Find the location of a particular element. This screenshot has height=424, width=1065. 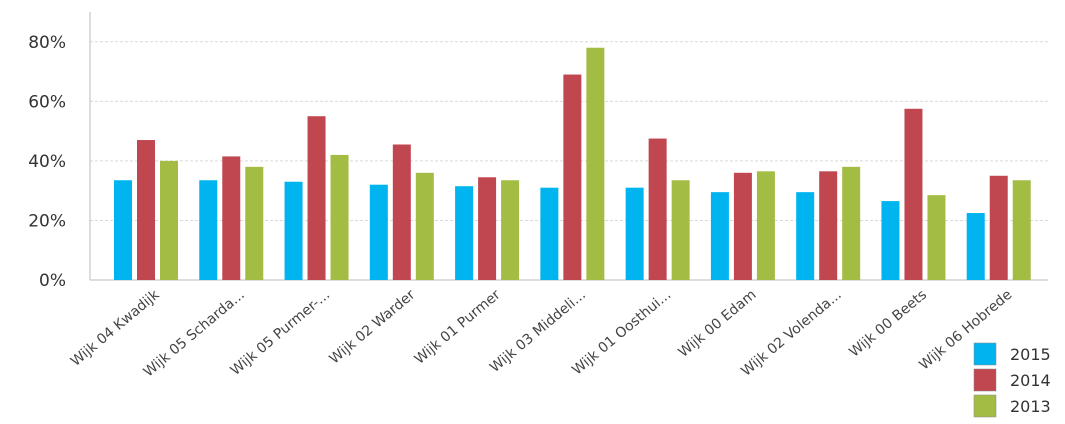

x-tick-label: Wijk 00 Beets is located at coordinates (888, 324).